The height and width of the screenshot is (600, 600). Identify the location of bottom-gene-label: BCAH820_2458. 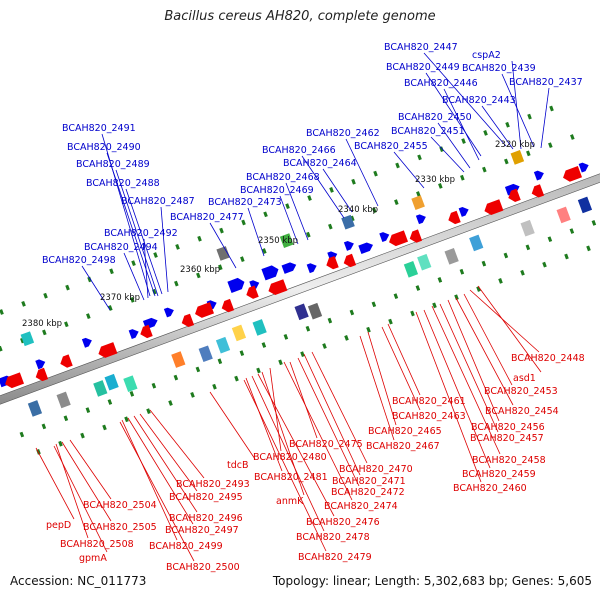
(509, 460).